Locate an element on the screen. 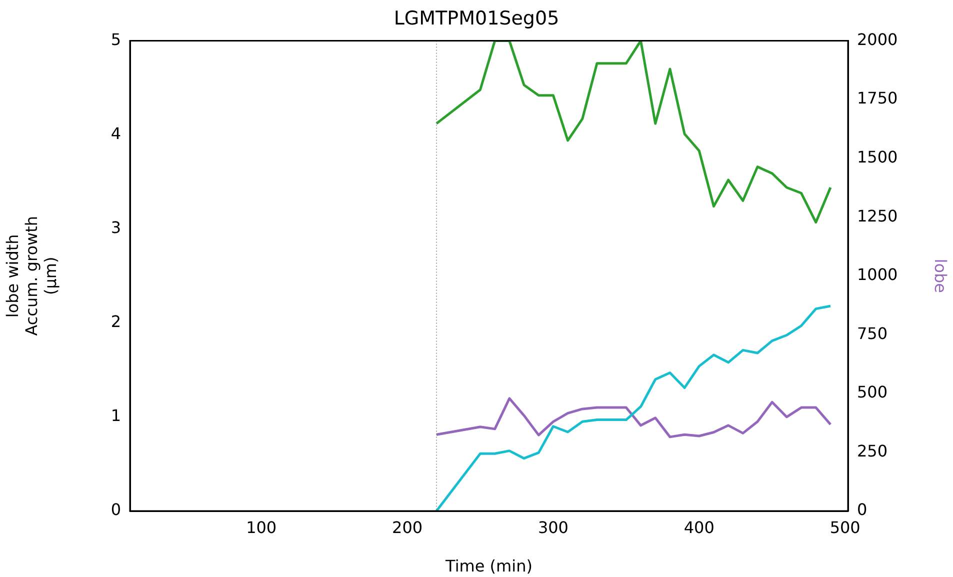  x-axis-title: Time (min) is located at coordinates (488, 566).